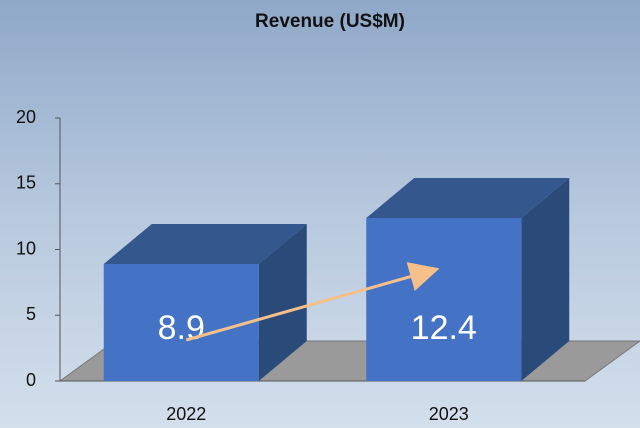 This screenshot has height=428, width=640. What do you see at coordinates (31, 314) in the screenshot?
I see `y-tick-label: 5` at bounding box center [31, 314].